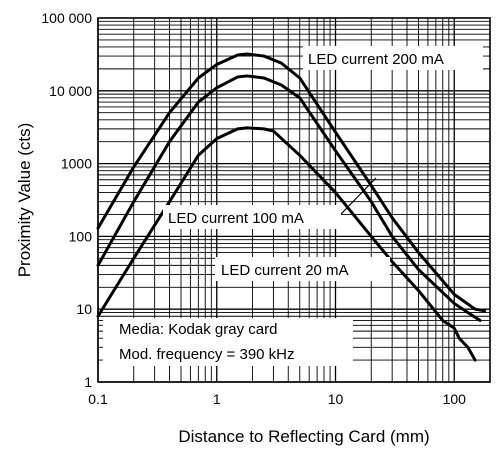  I want to click on series-label-20ma: LED current 20 mA, so click(285, 270).